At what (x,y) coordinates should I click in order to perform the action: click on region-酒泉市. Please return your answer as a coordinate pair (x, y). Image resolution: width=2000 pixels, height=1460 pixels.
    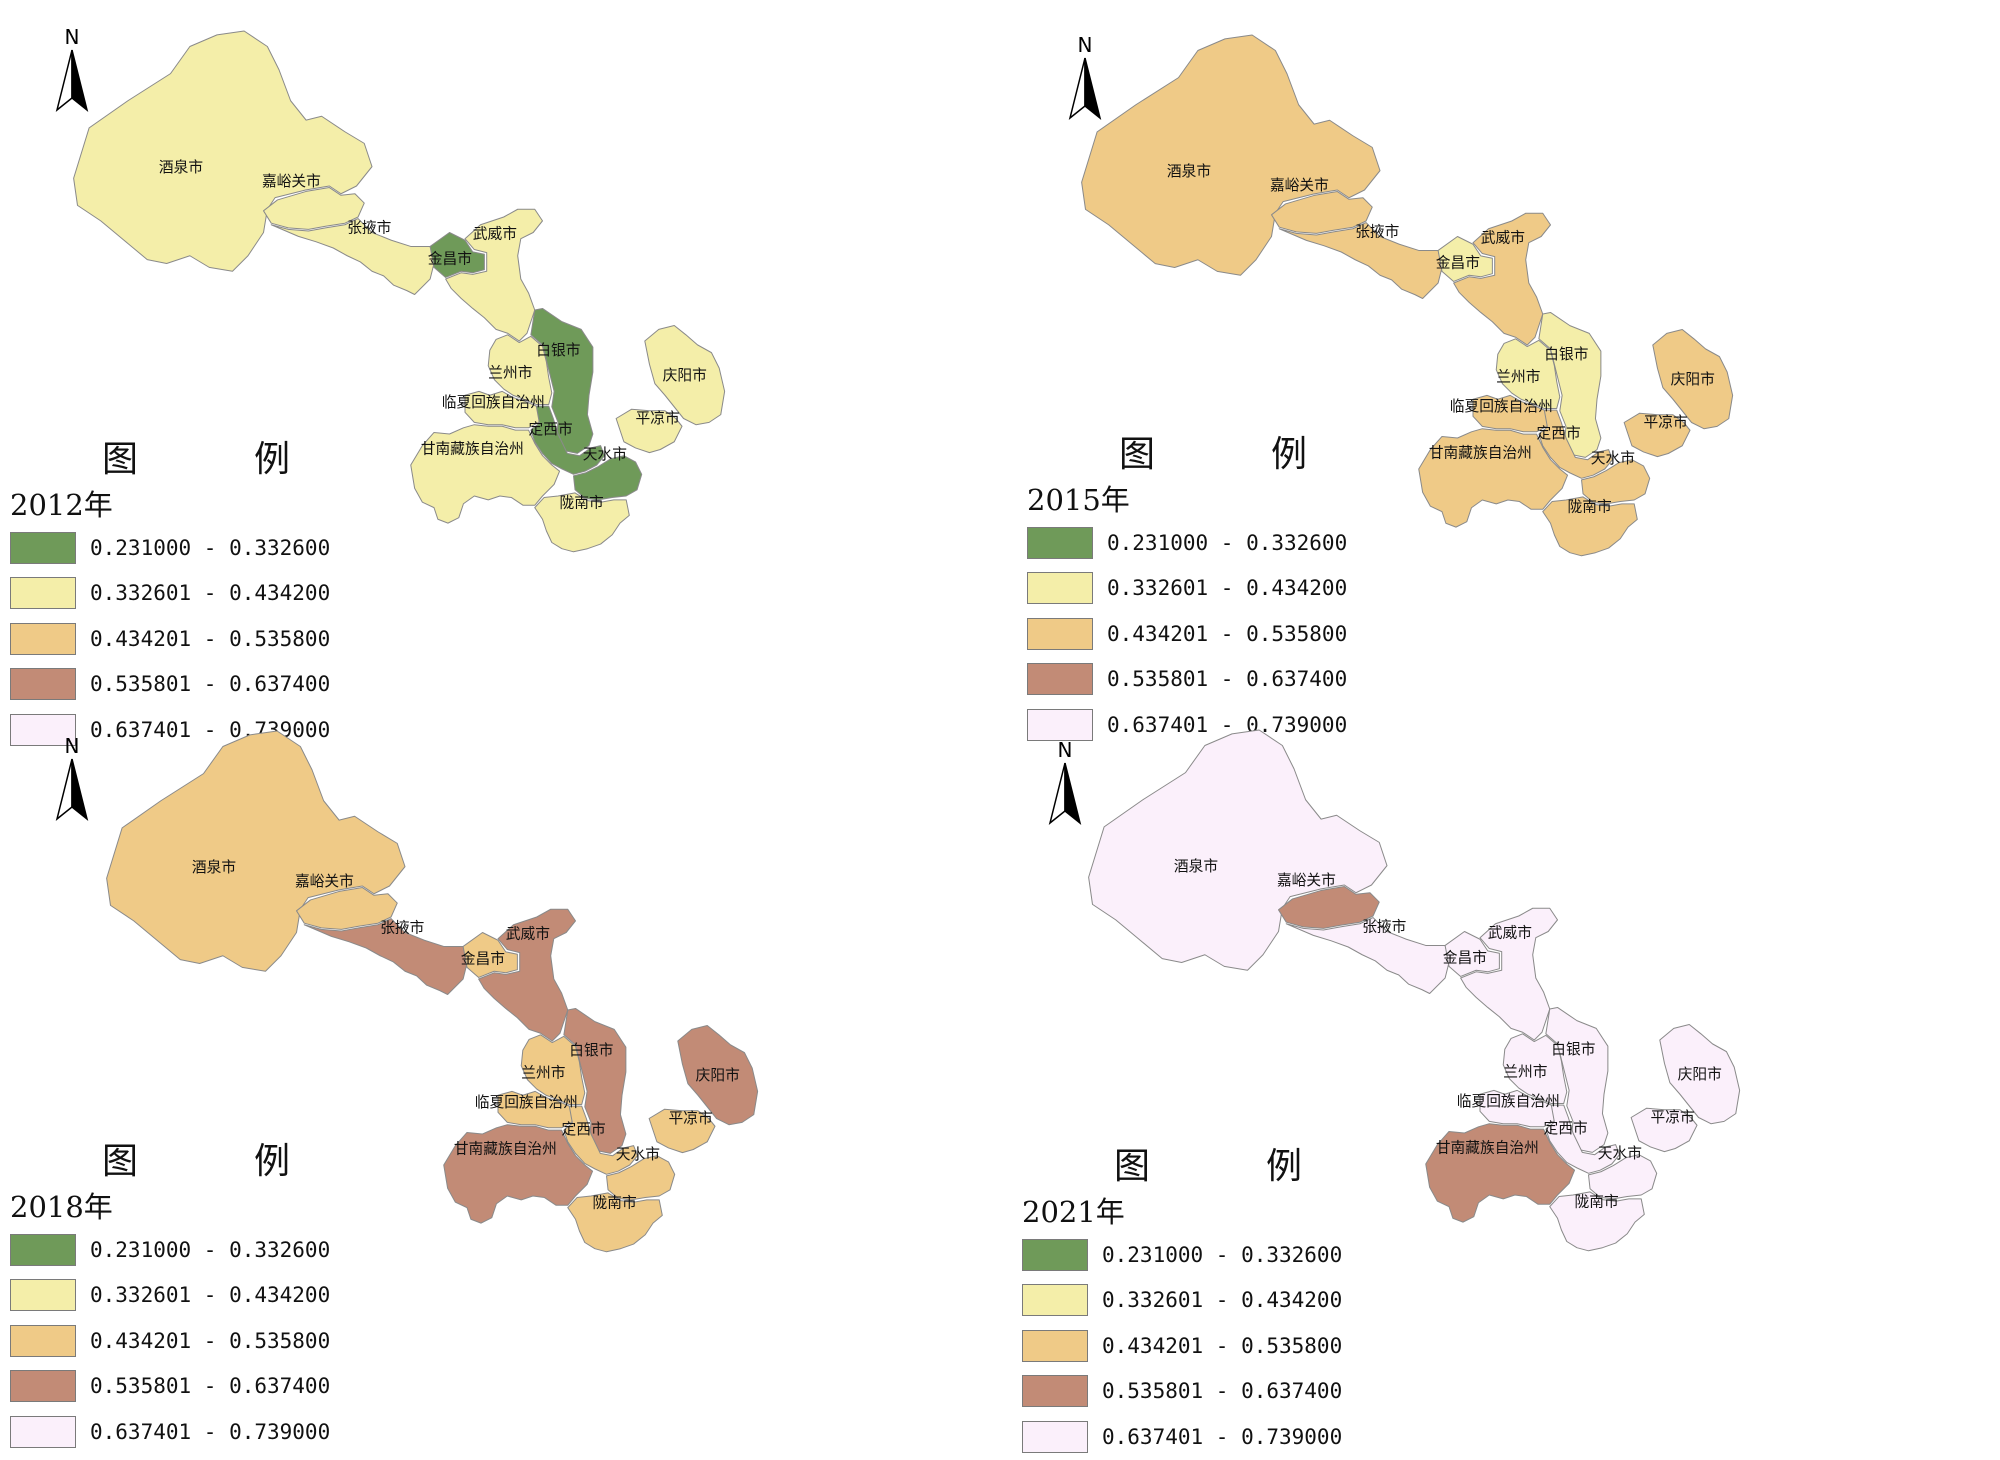
    Looking at the image, I should click on (256, 851).